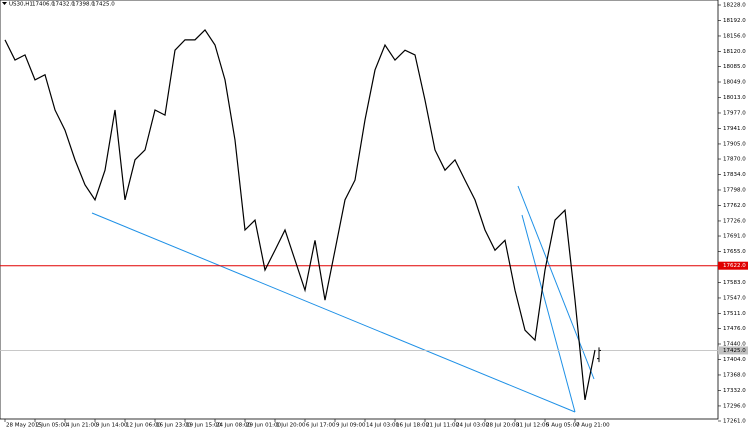 The width and height of the screenshot is (750, 430). What do you see at coordinates (442, 426) in the screenshot?
I see `x-tick-label: 21 Jul 11:00` at bounding box center [442, 426].